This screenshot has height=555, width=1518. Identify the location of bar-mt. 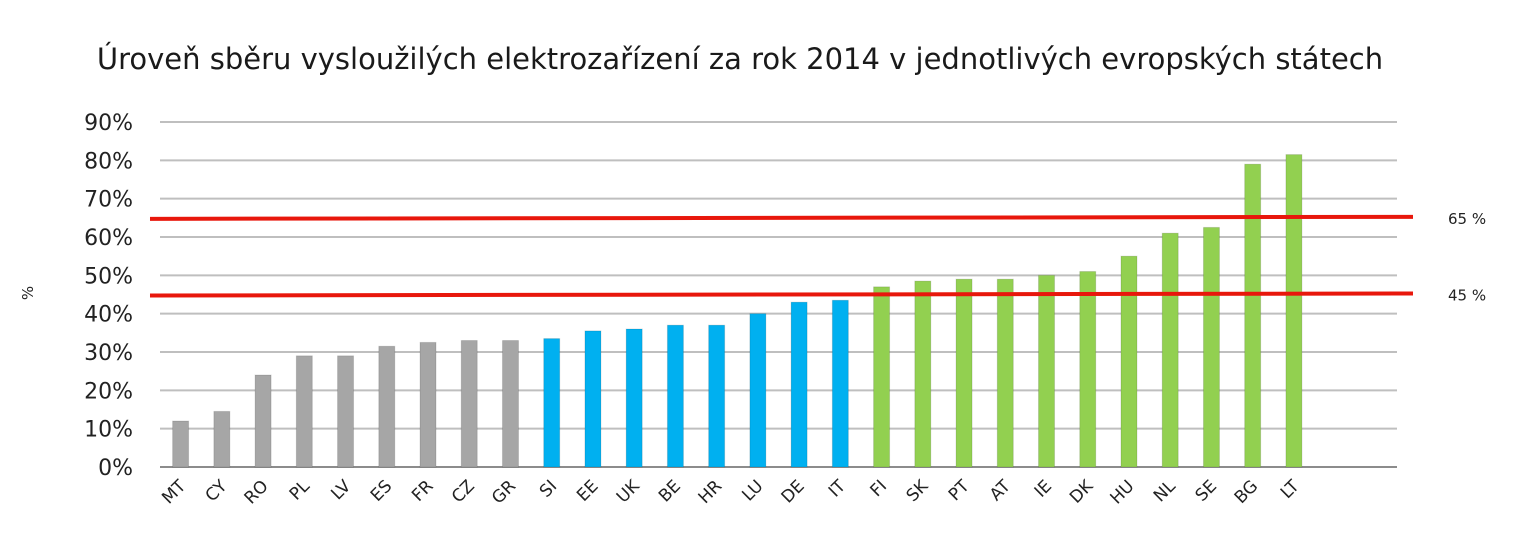
(181, 444).